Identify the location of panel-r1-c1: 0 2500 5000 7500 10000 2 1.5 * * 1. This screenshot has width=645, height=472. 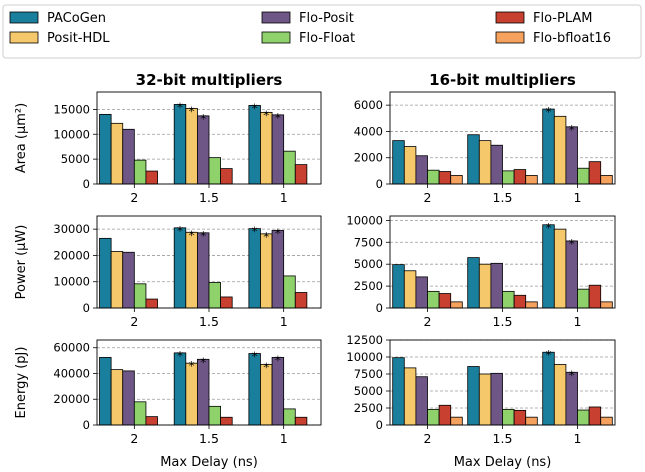
(481, 271).